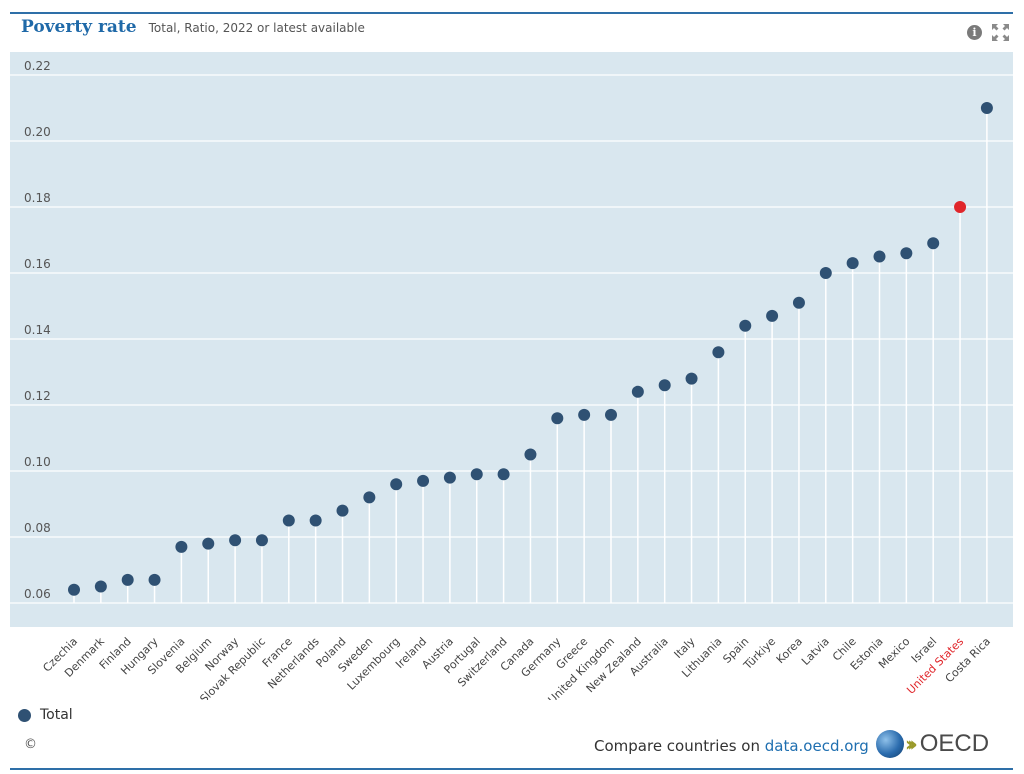 Image resolution: width=1024 pixels, height=774 pixels. What do you see at coordinates (890, 744) in the screenshot?
I see `globe-icon` at bounding box center [890, 744].